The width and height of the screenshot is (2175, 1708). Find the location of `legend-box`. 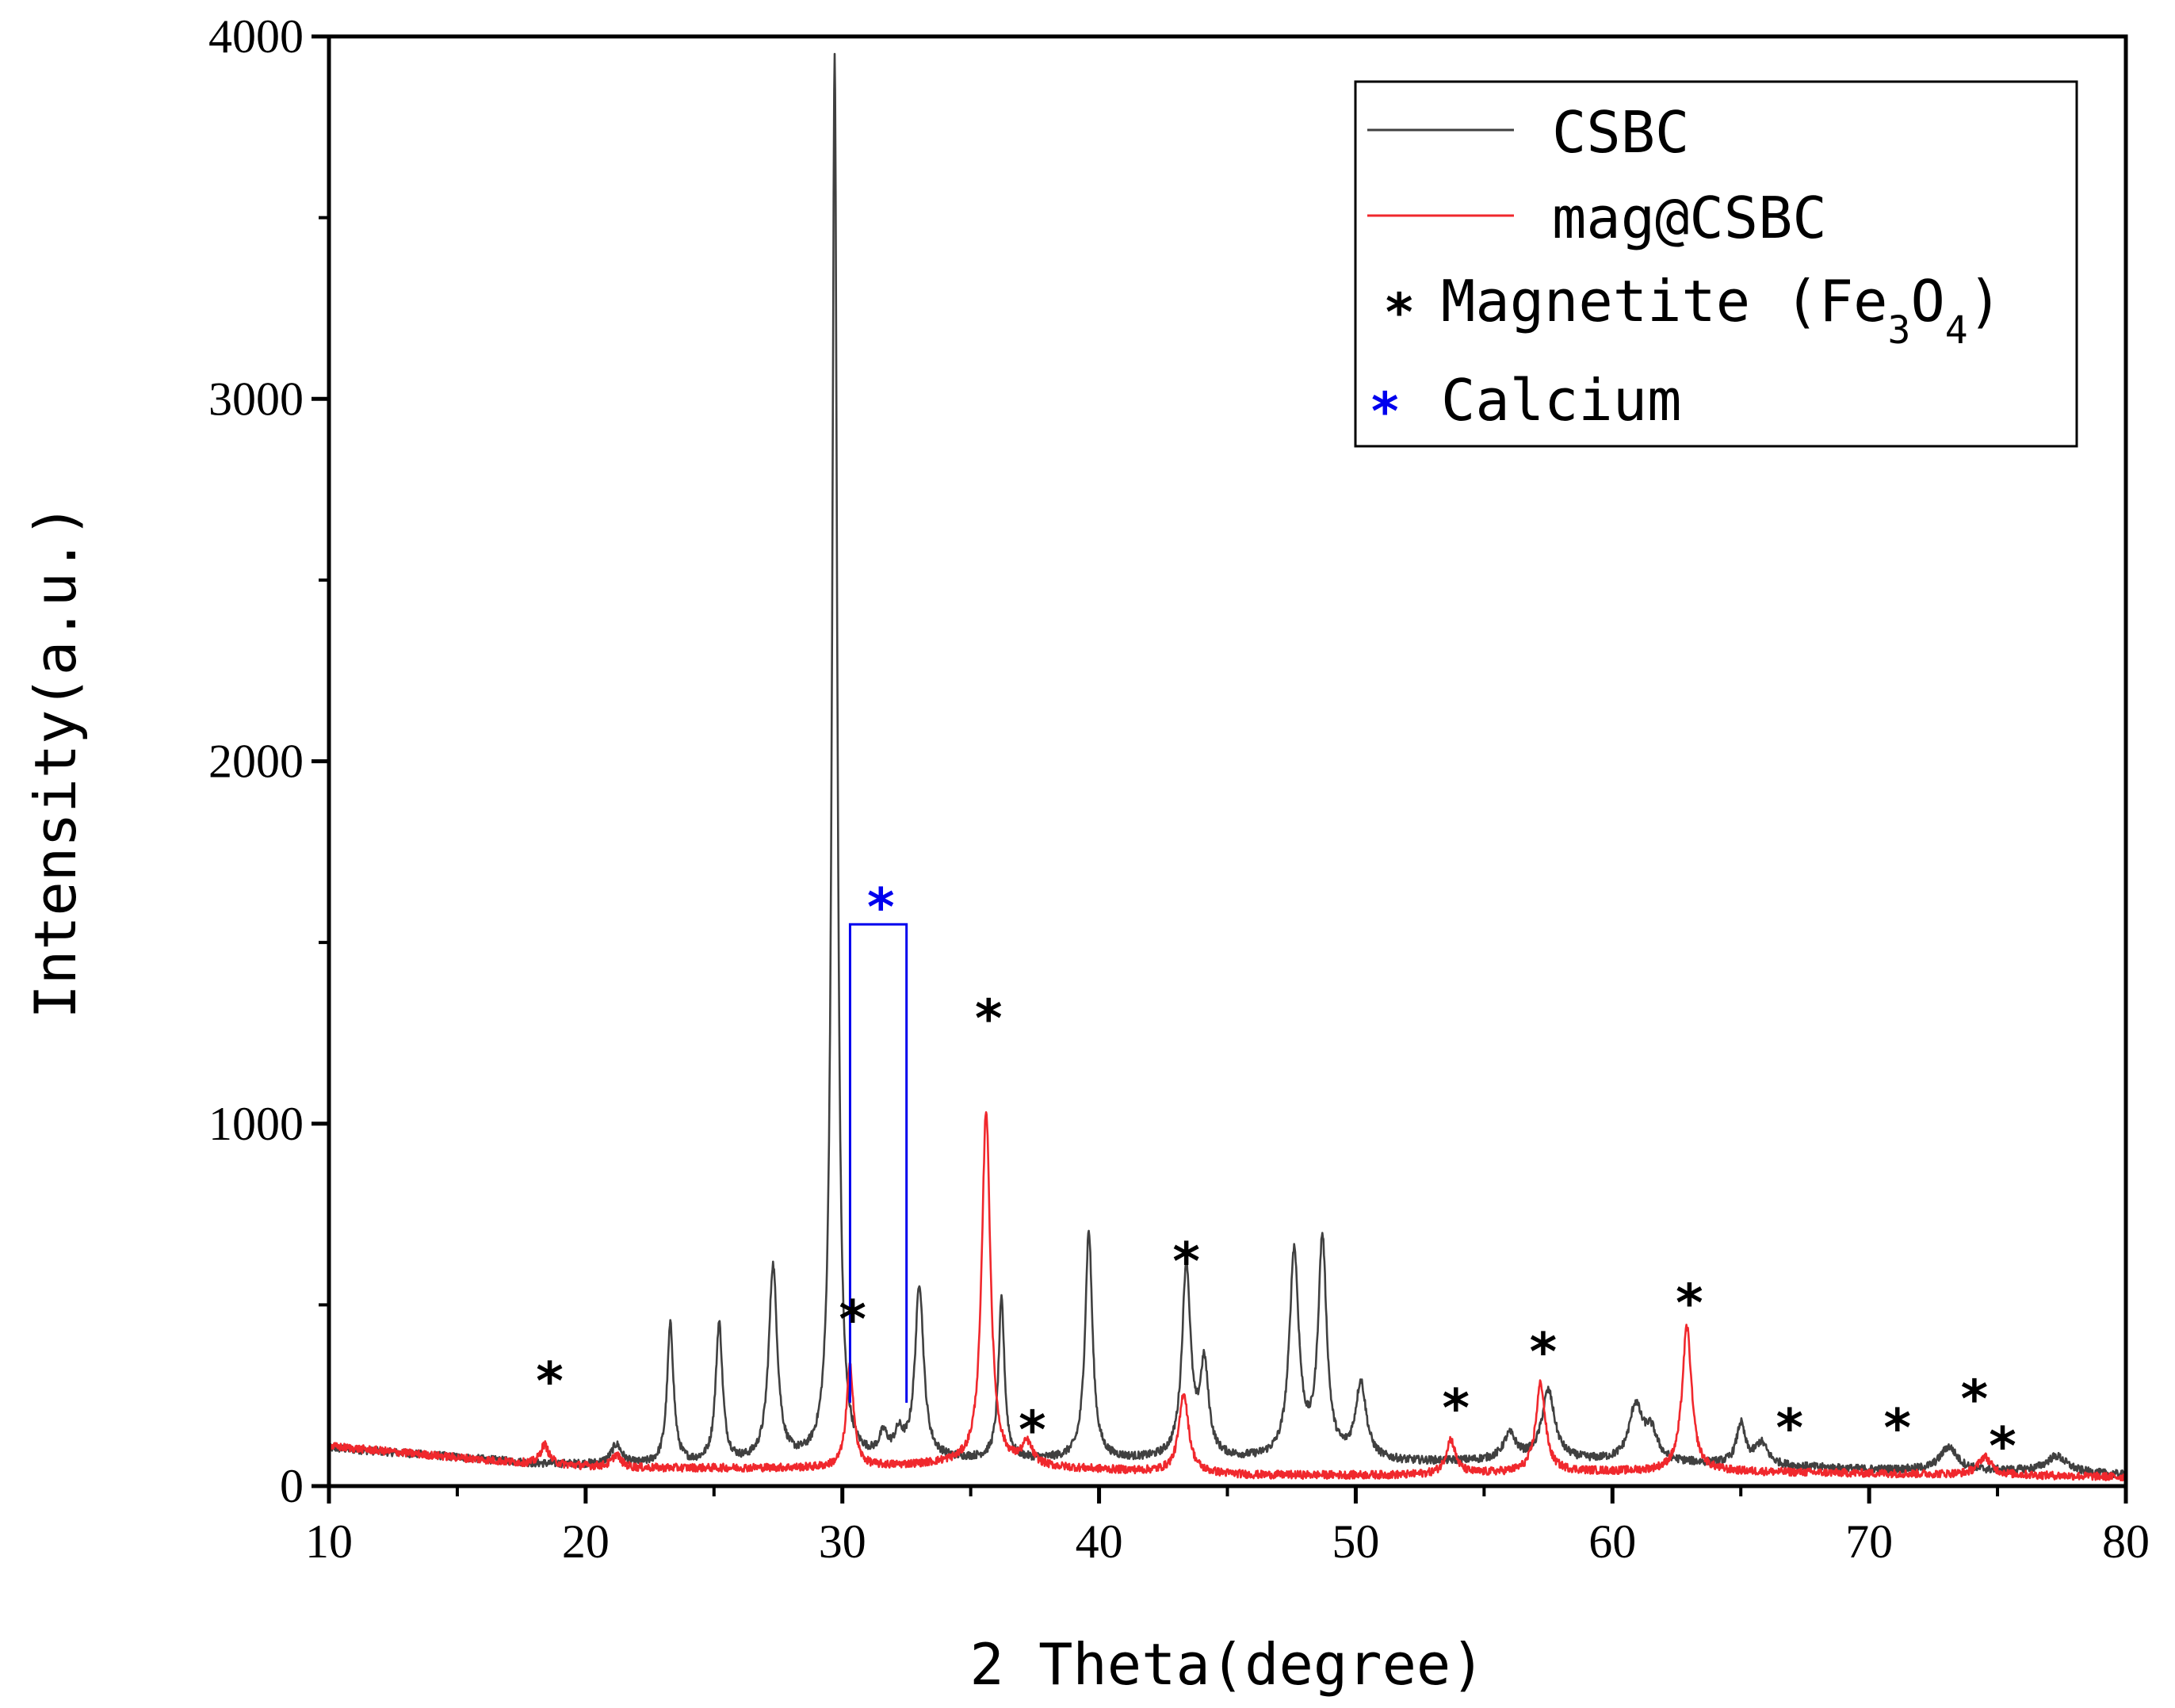

legend-box is located at coordinates (1716, 264).